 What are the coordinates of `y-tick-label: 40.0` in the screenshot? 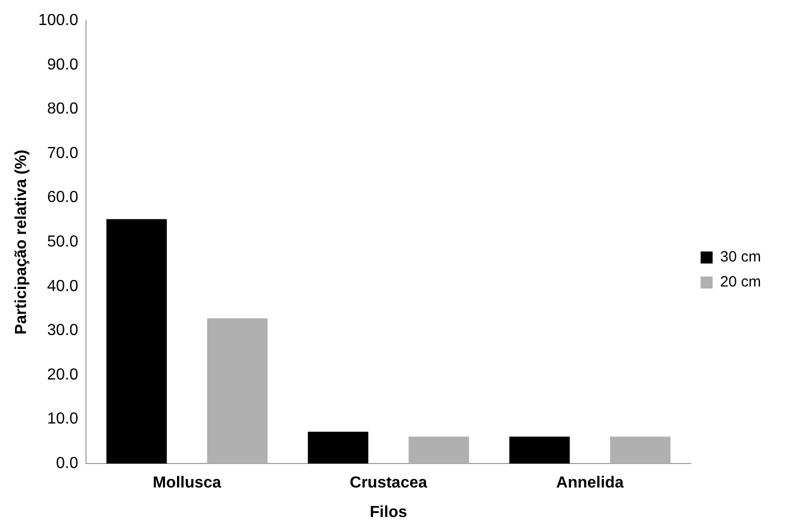 It's located at (62, 286).